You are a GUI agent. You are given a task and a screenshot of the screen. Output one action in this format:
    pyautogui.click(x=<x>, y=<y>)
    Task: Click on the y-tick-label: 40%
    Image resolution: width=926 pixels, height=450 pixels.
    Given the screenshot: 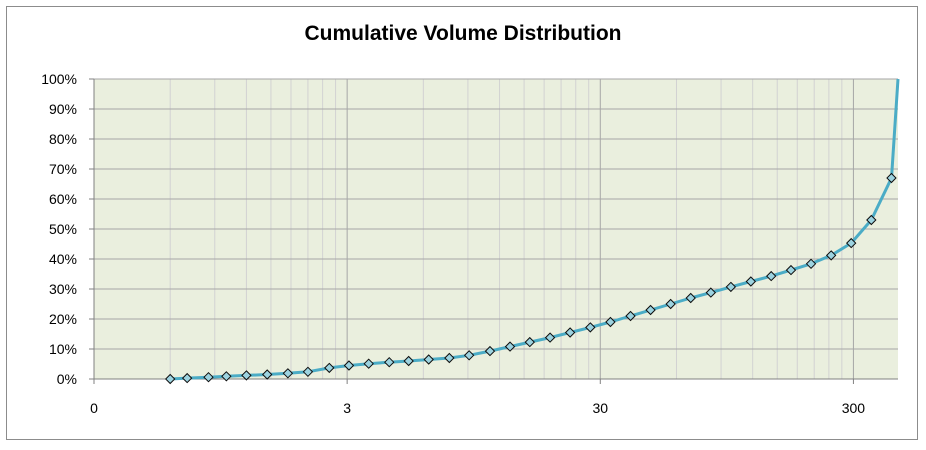 What is the action you would take?
    pyautogui.click(x=63, y=259)
    